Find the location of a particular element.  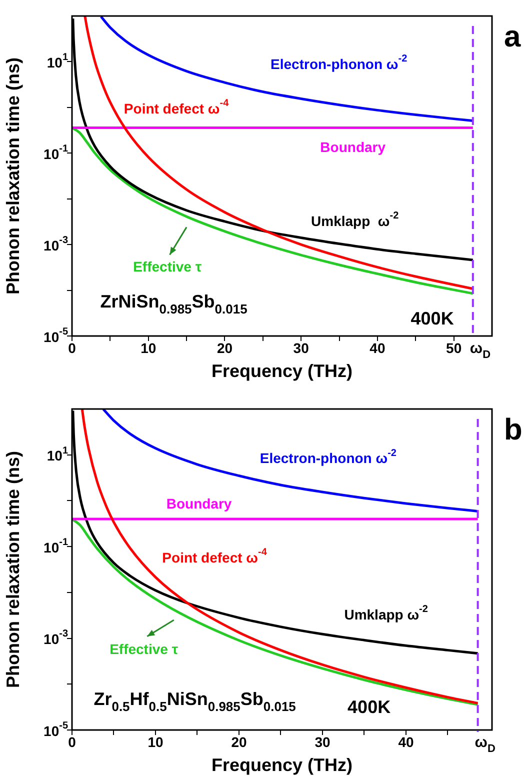

series-label: Effective τ is located at coordinates (144, 649).